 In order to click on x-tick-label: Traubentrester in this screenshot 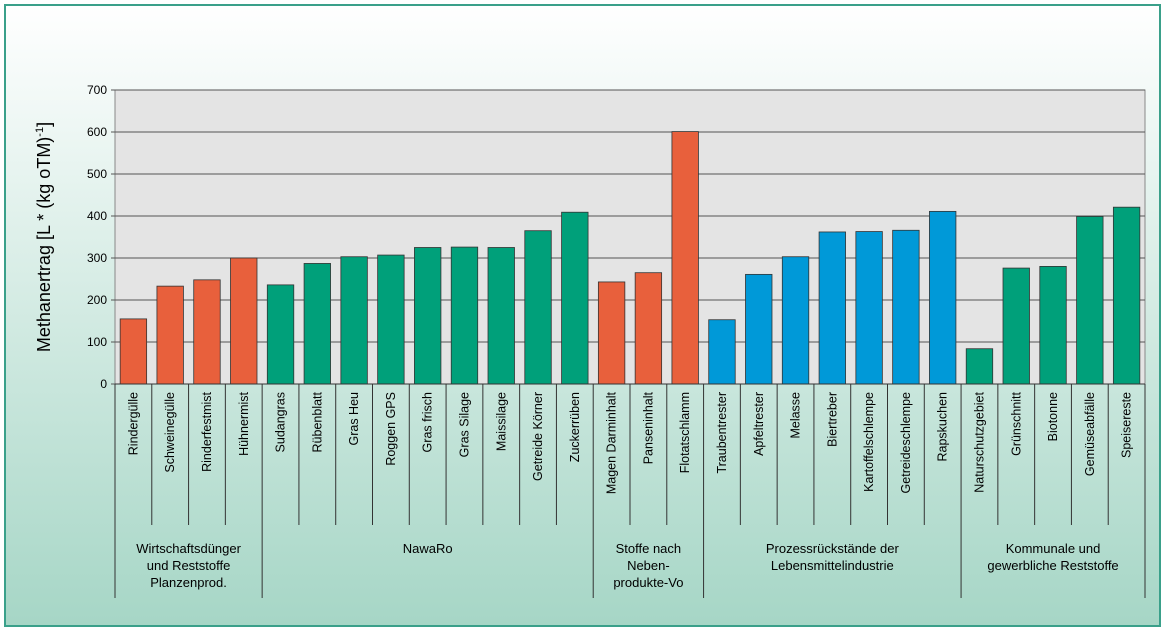, I will do `click(722, 433)`.